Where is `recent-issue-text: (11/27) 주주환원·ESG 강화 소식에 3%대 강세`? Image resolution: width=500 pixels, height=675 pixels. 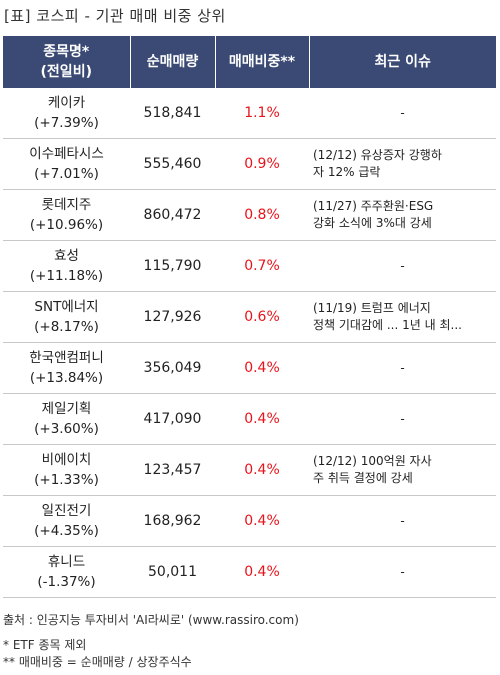 recent-issue-text: (11/27) 주주환원·ESG 강화 소식에 3%대 강세 is located at coordinates (373, 214).